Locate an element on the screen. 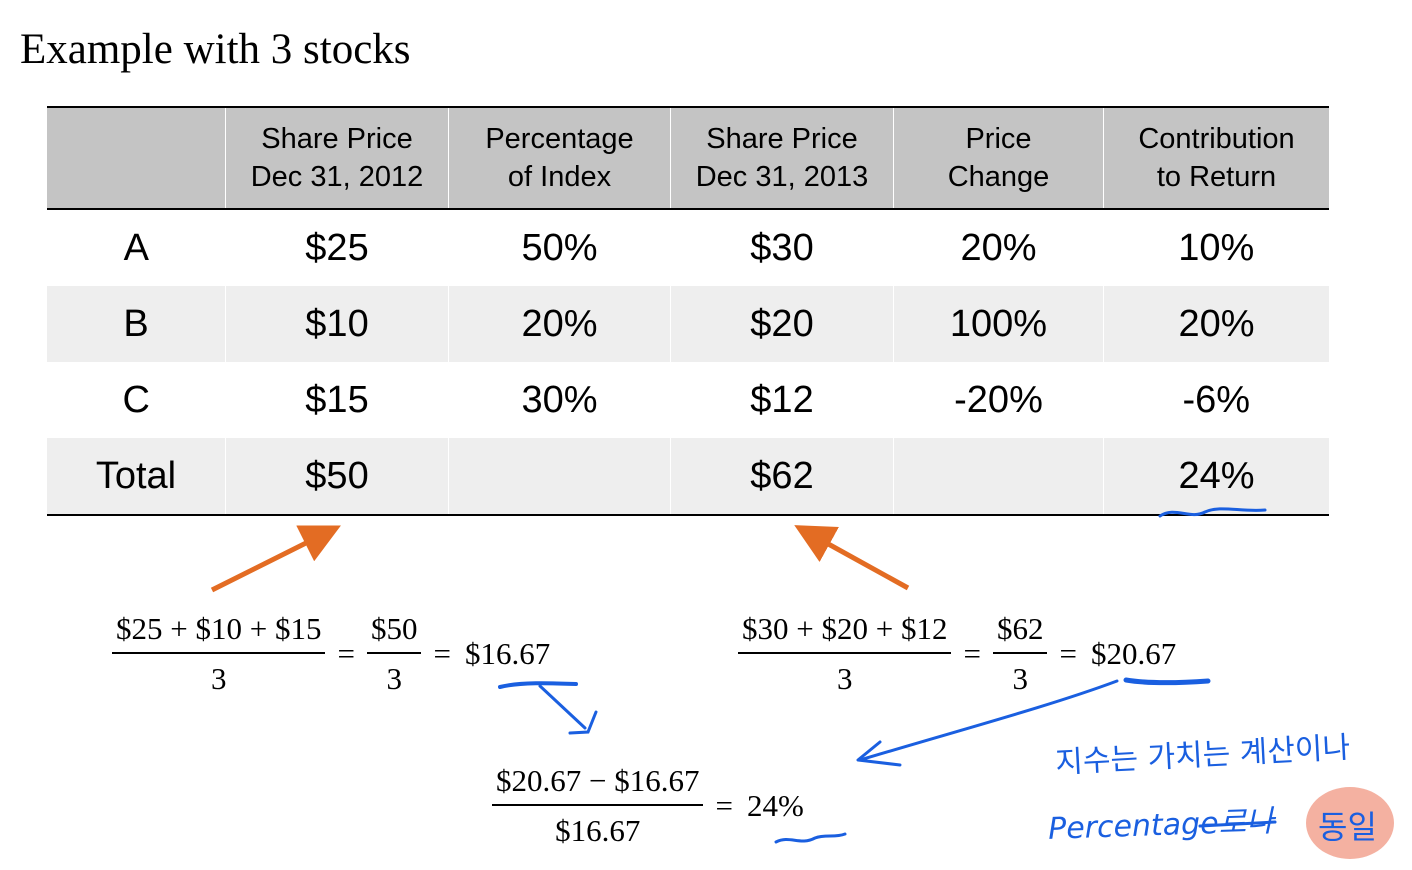 Image resolution: width=1412 pixels, height=870 pixels. numerator: $62 is located at coordinates (1020, 628).